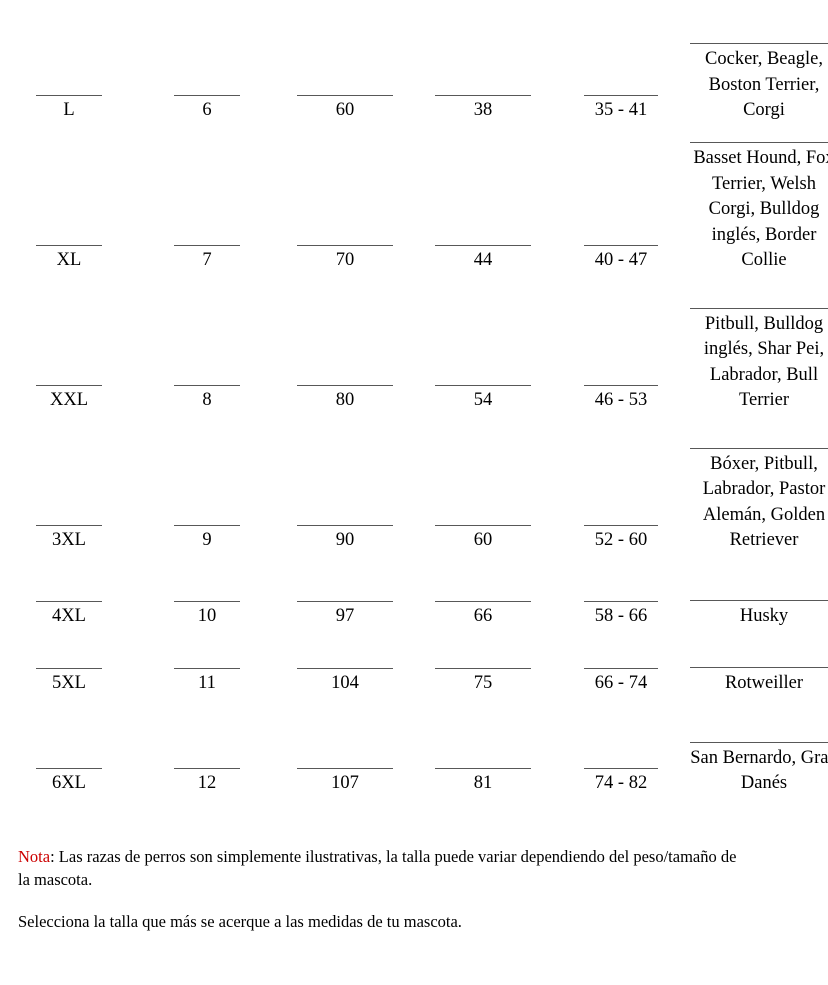 This screenshot has height=985, width=828. Describe the element at coordinates (207, 484) in the screenshot. I see `cell-number: 9` at that location.